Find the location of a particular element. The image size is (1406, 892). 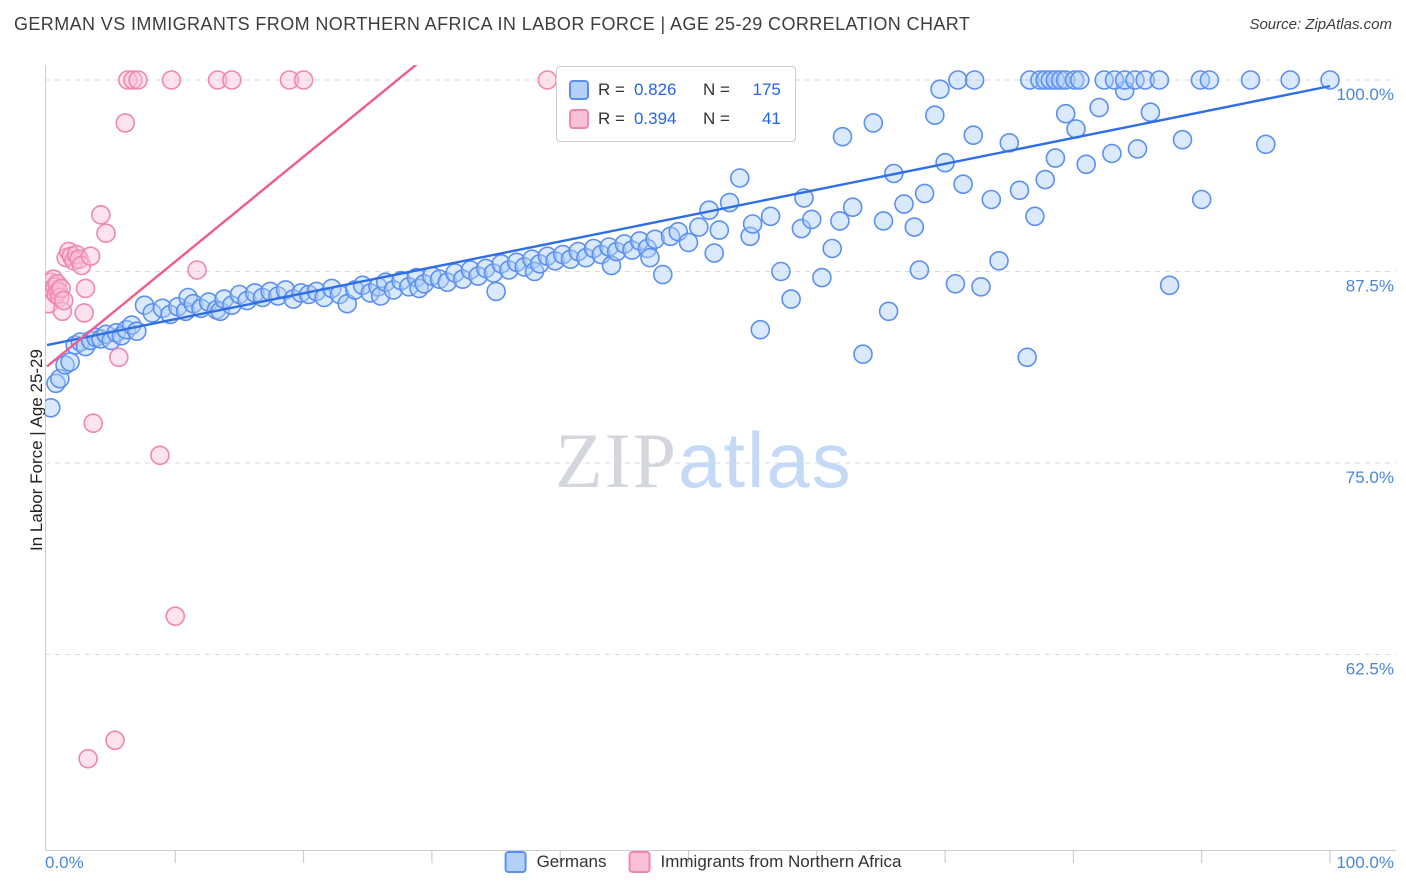

source-label: Source: ZipAtlas.com is located at coordinates (1320, 24).